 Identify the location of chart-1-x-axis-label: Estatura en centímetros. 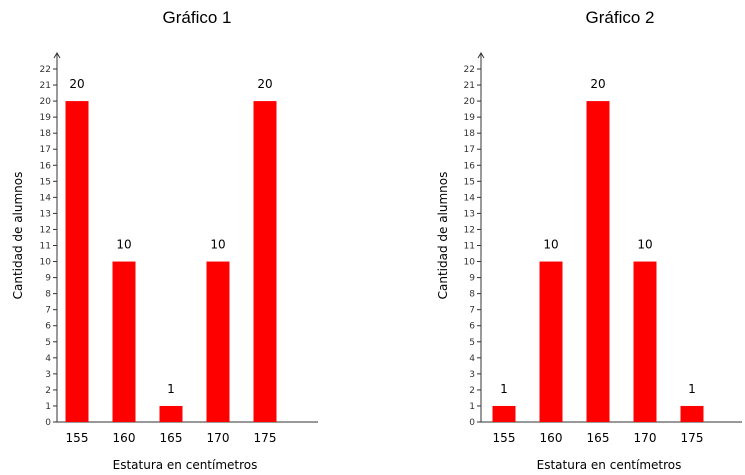
(185, 465).